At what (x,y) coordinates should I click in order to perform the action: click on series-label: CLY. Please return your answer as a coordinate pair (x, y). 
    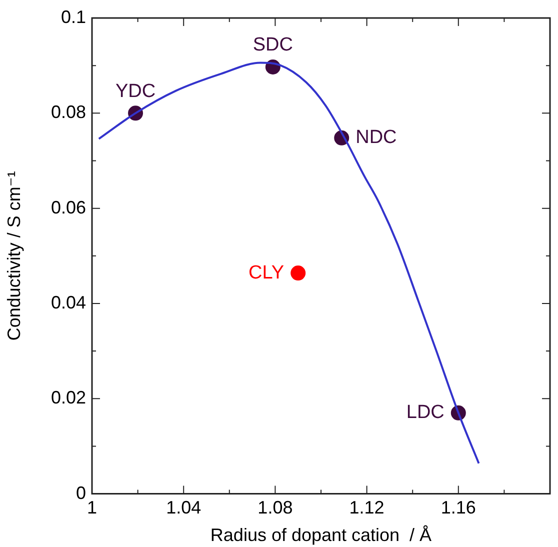
    Looking at the image, I should click on (266, 273).